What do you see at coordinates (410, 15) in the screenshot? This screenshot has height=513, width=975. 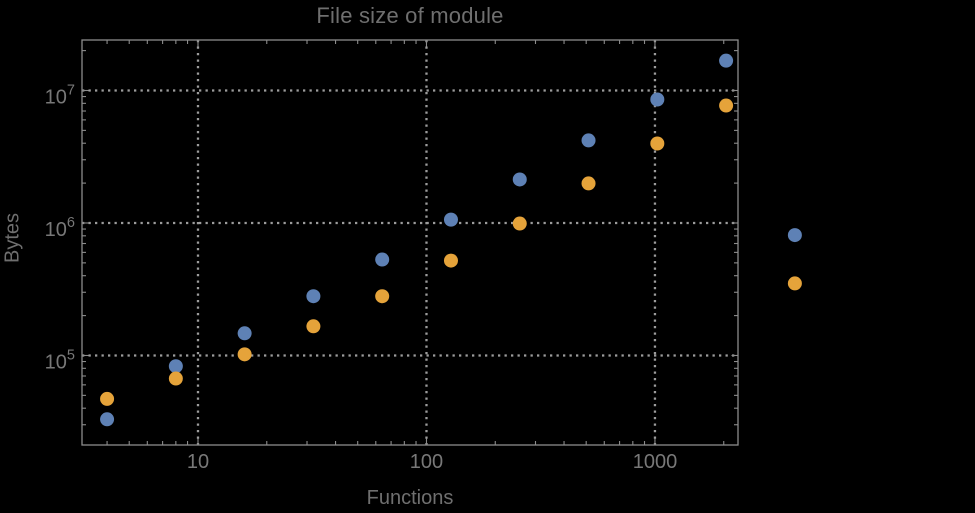 I see `chart-title: File size of module` at bounding box center [410, 15].